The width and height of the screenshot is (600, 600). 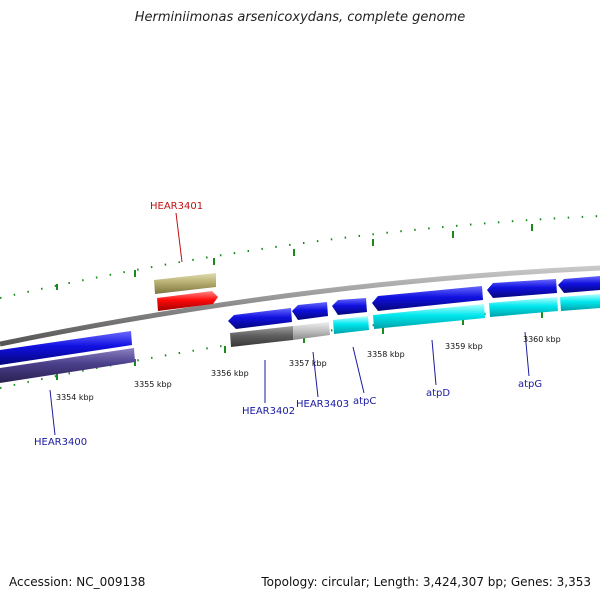 I want to click on genome-backbone, so click(x=300, y=306).